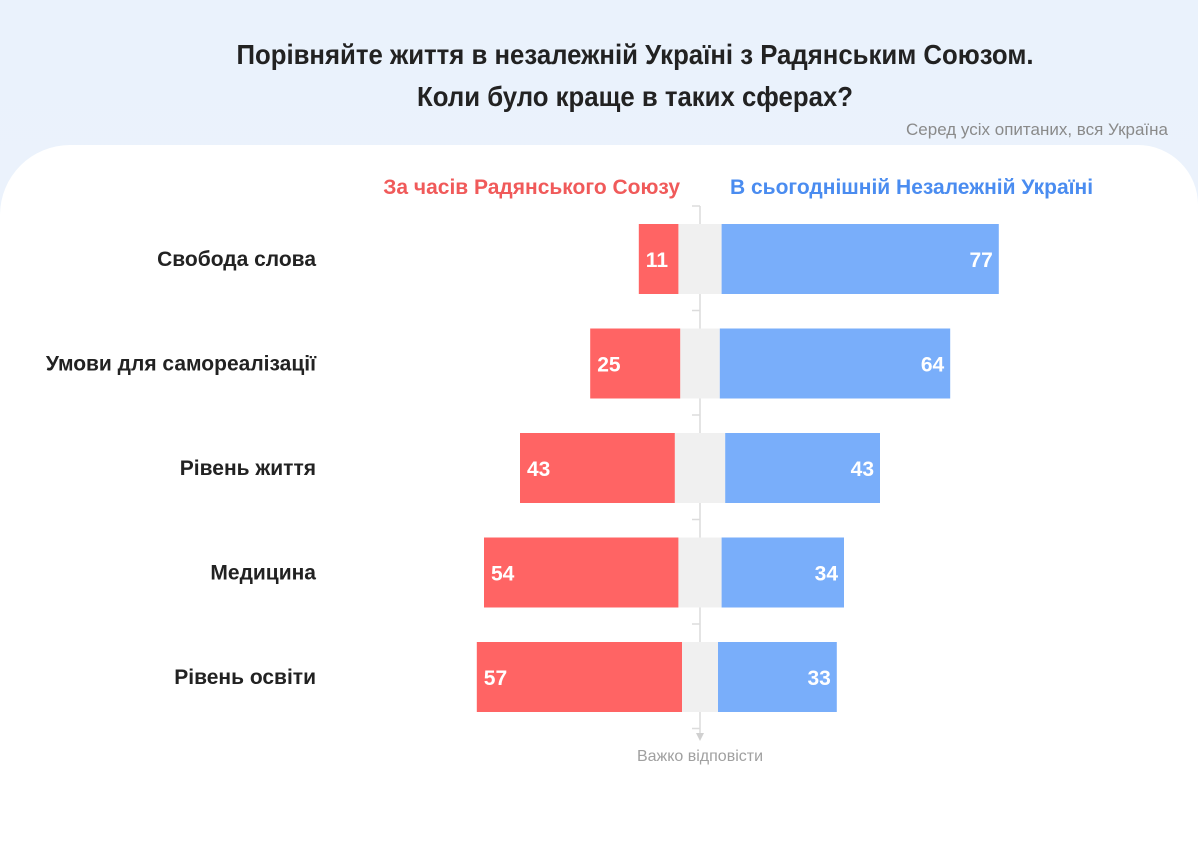  What do you see at coordinates (933, 365) in the screenshot?
I see `value-label-independent: 64` at bounding box center [933, 365].